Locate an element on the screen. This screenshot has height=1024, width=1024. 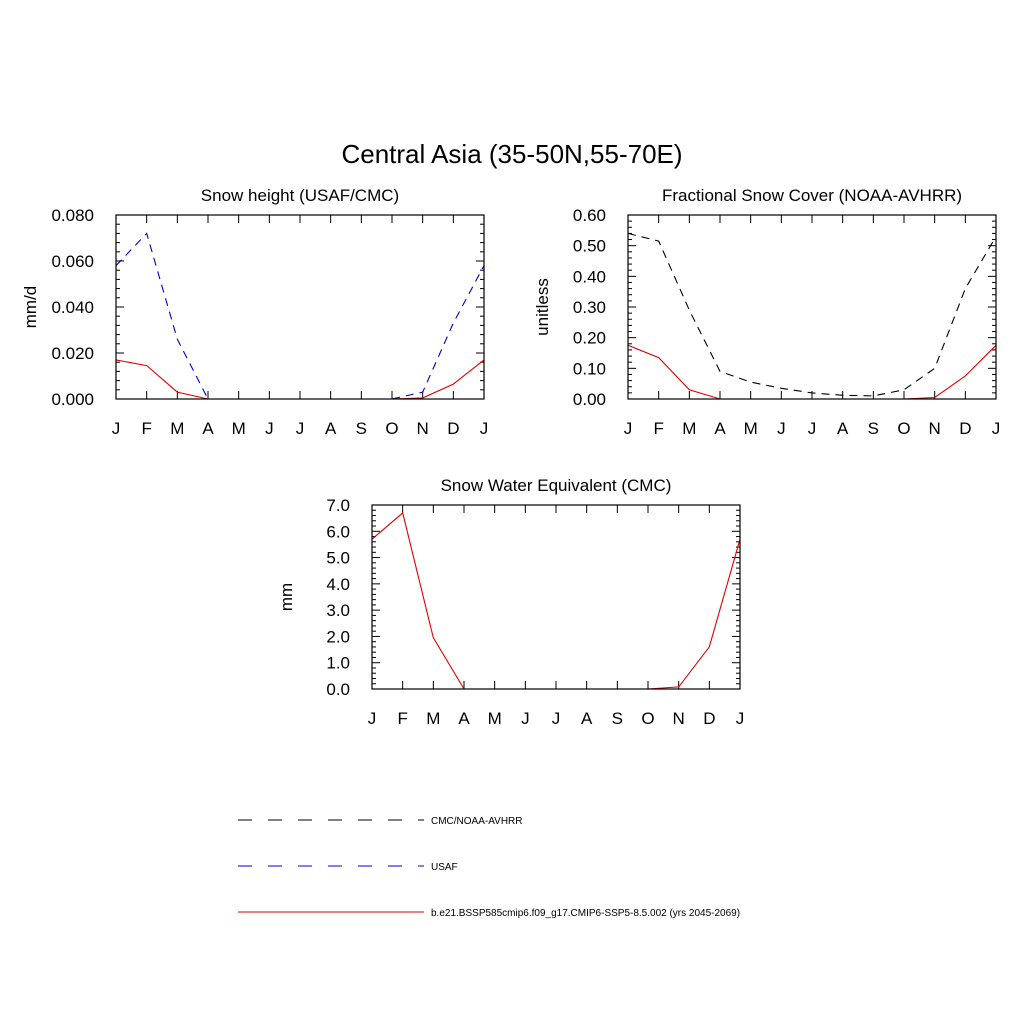
y-tick-label: 0.40 is located at coordinates (589, 276).